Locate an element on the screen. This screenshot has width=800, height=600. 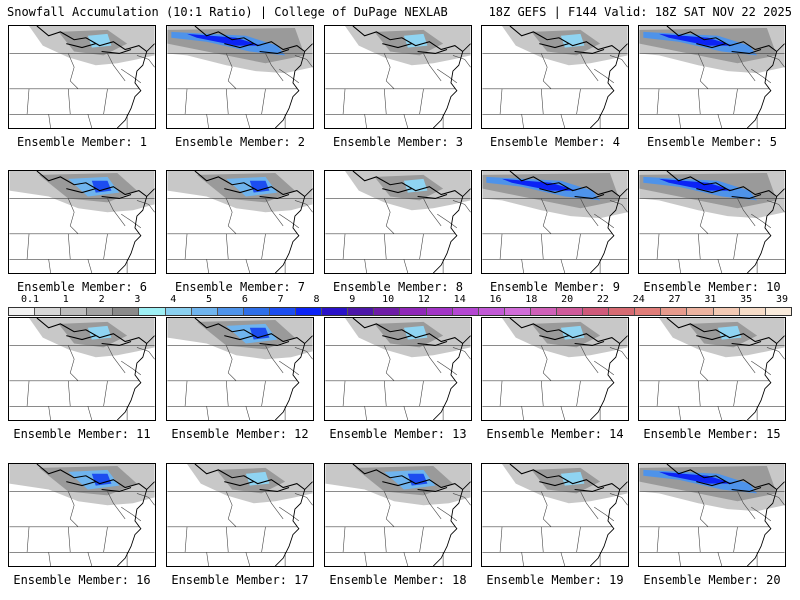
ensemble-member-label: Ensemble Member: 2 is located at coordinates (240, 142).